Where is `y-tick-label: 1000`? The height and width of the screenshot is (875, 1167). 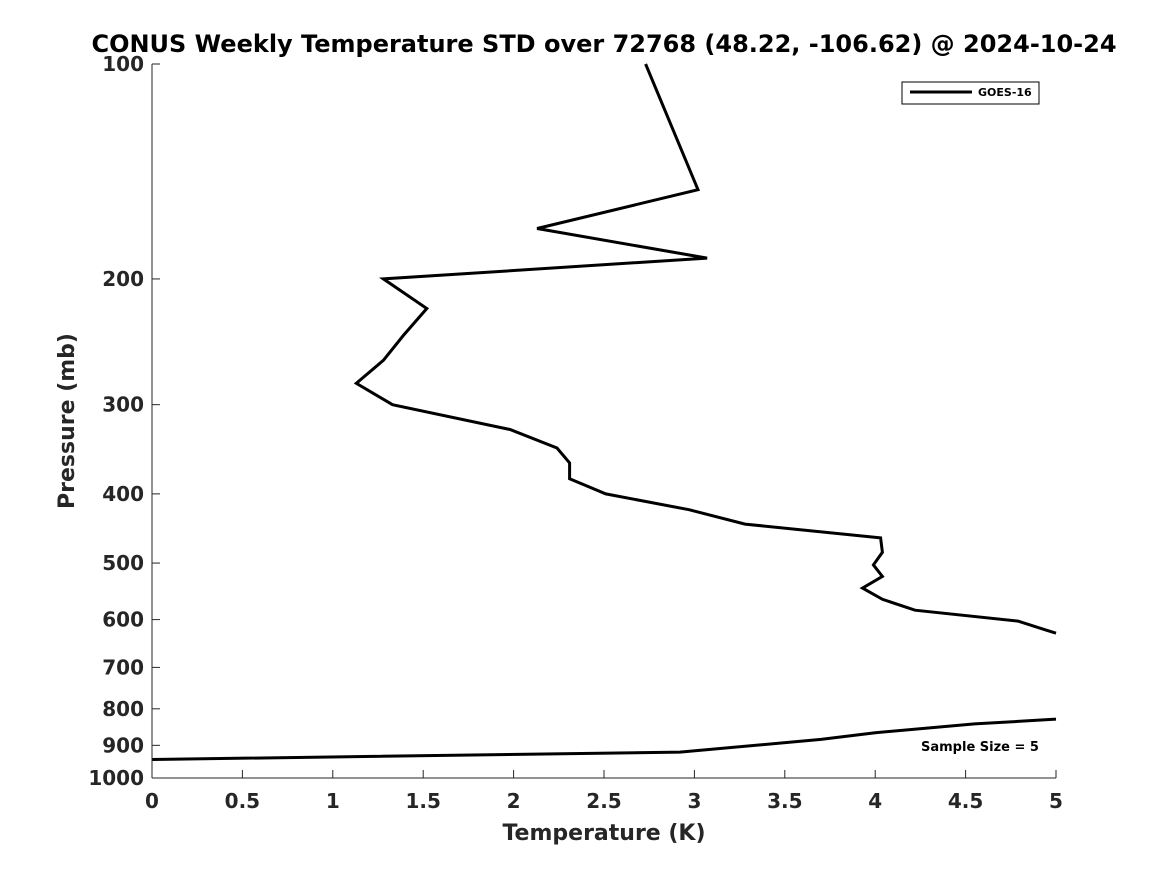
y-tick-label: 1000 is located at coordinates (116, 778).